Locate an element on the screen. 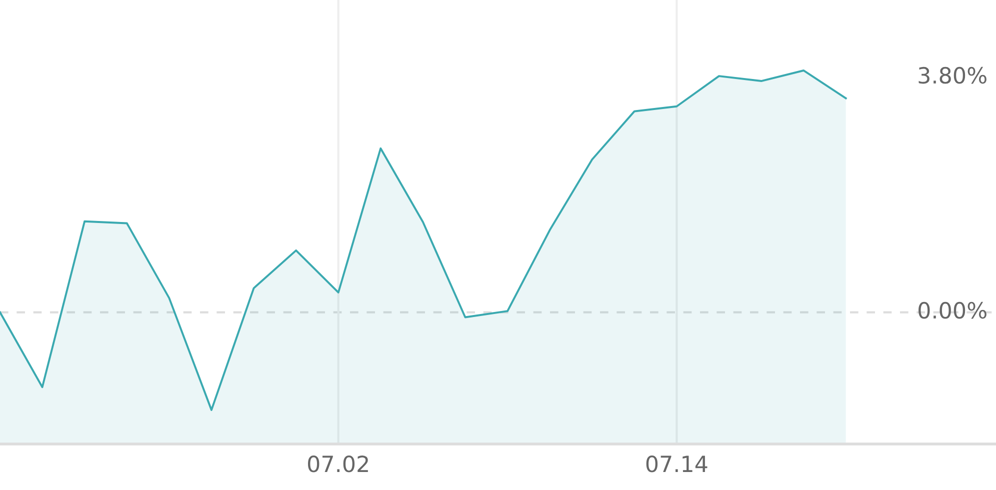  x-tick-label: 07.02 is located at coordinates (338, 464).